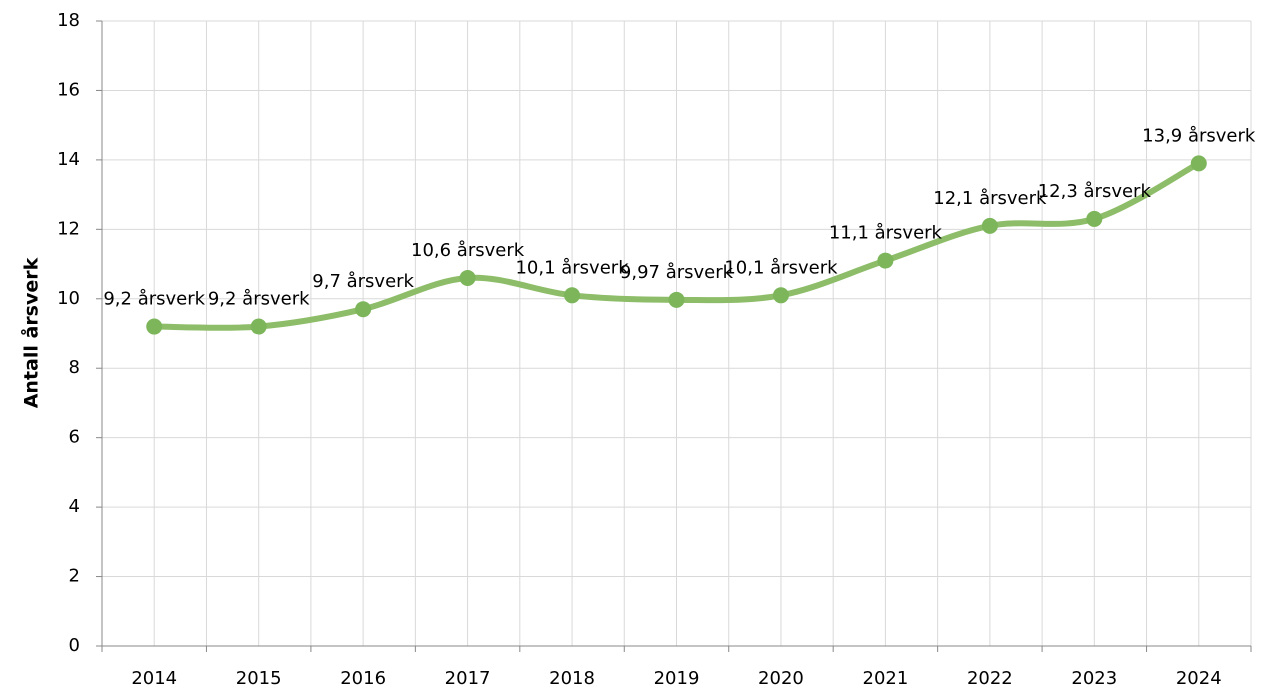 Image resolution: width=1271 pixels, height=691 pixels. Describe the element at coordinates (74, 367) in the screenshot. I see `y-tick-label: 8` at that location.